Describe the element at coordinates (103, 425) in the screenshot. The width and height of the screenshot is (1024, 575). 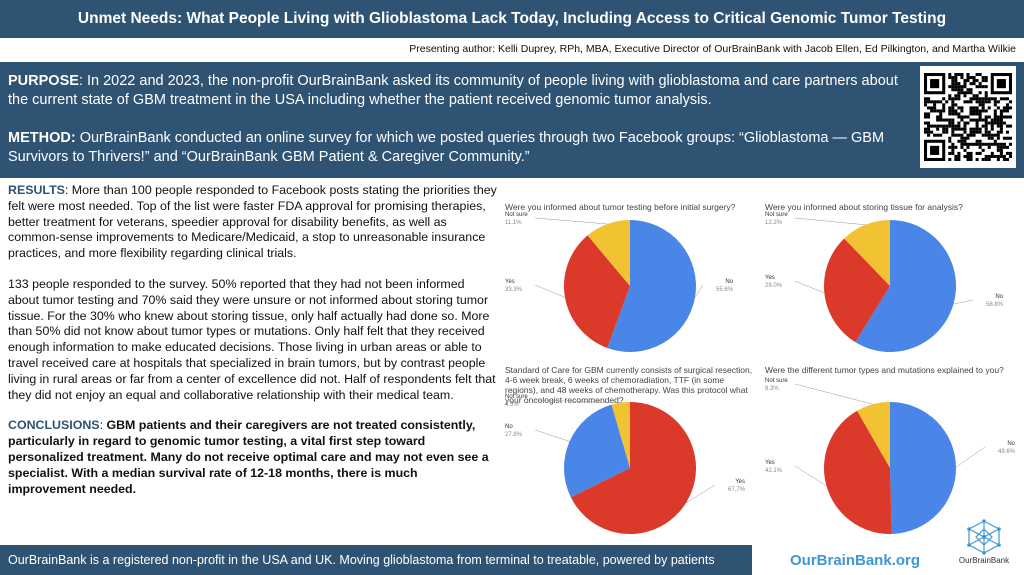
I see `conclusions-colon: :` at that location.